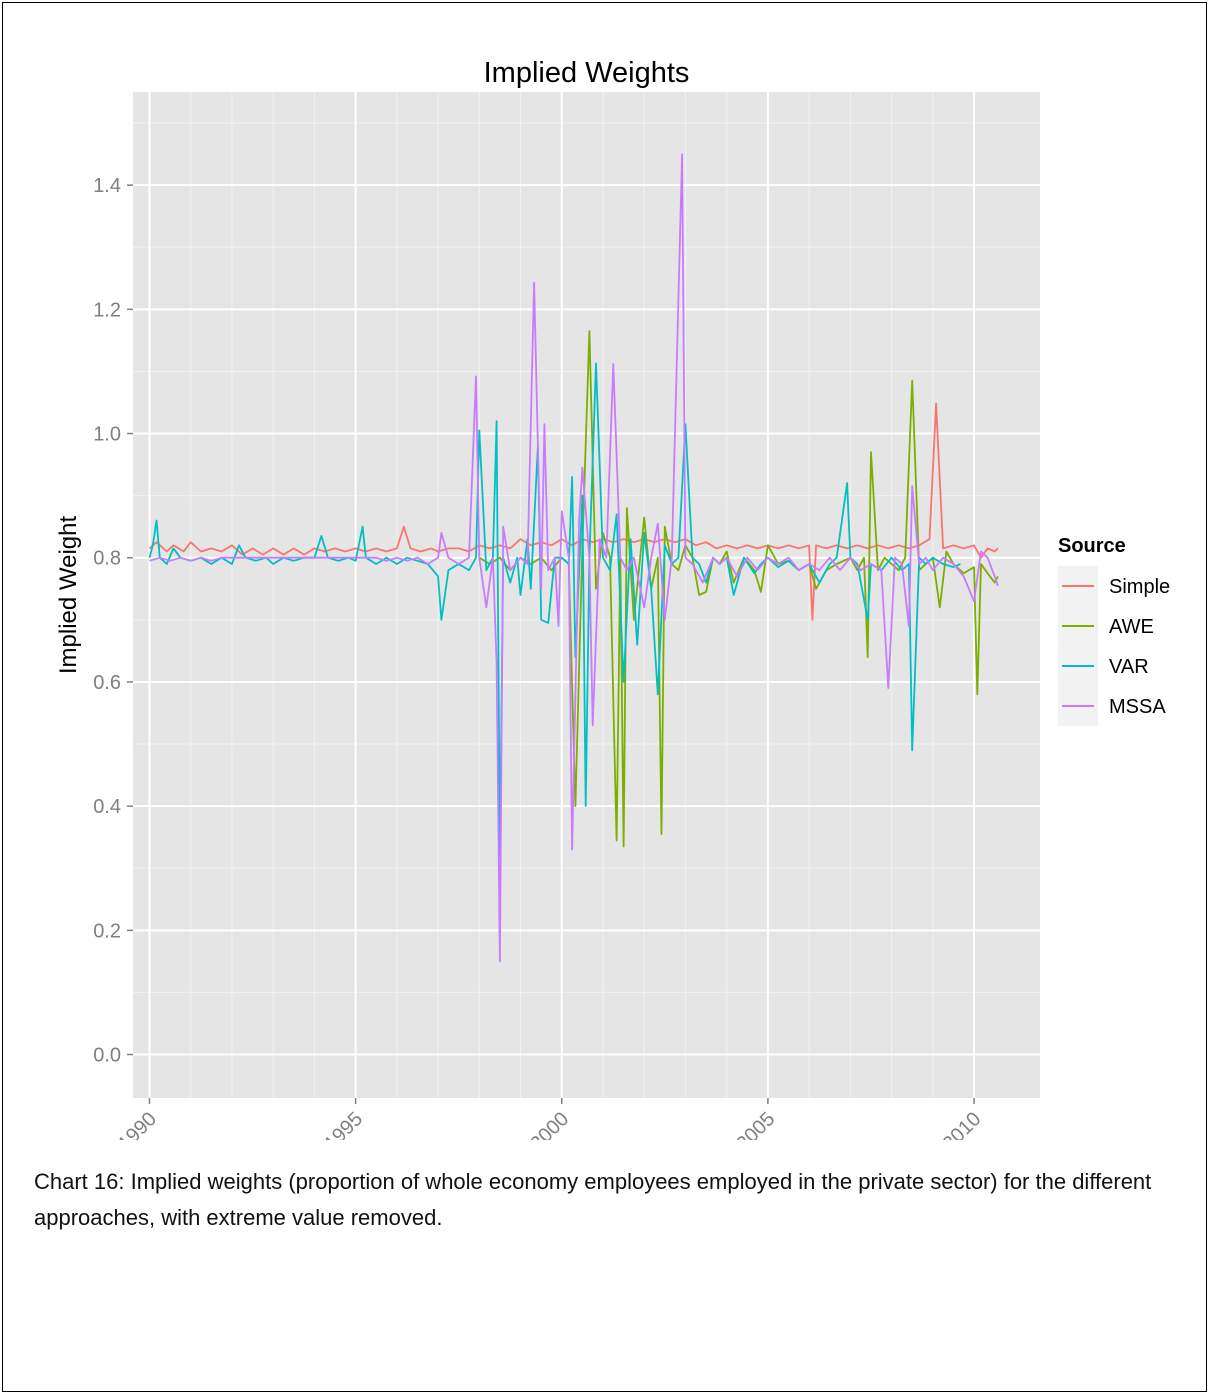 Image resolution: width=1211 pixels, height=1396 pixels. I want to click on y-tick-label: 0.6, so click(107, 683).